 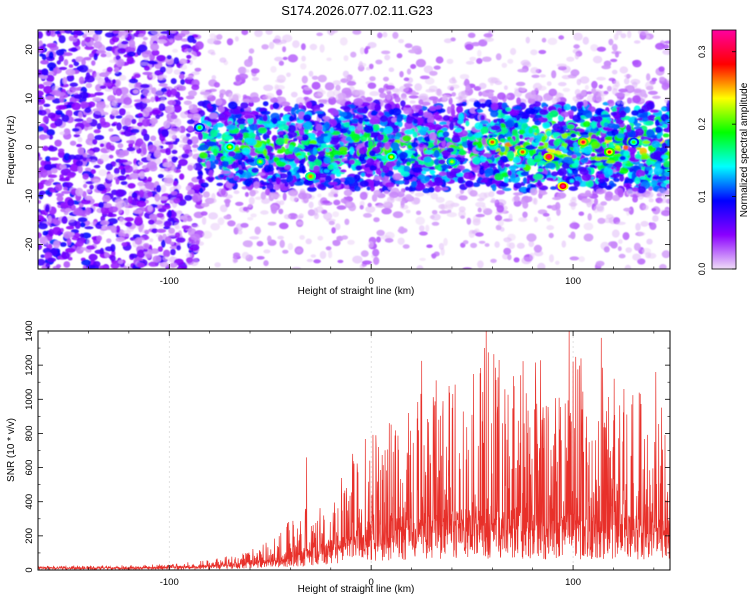 I want to click on figure-title: S174.2026.077.02.11.G23, so click(x=357, y=10).